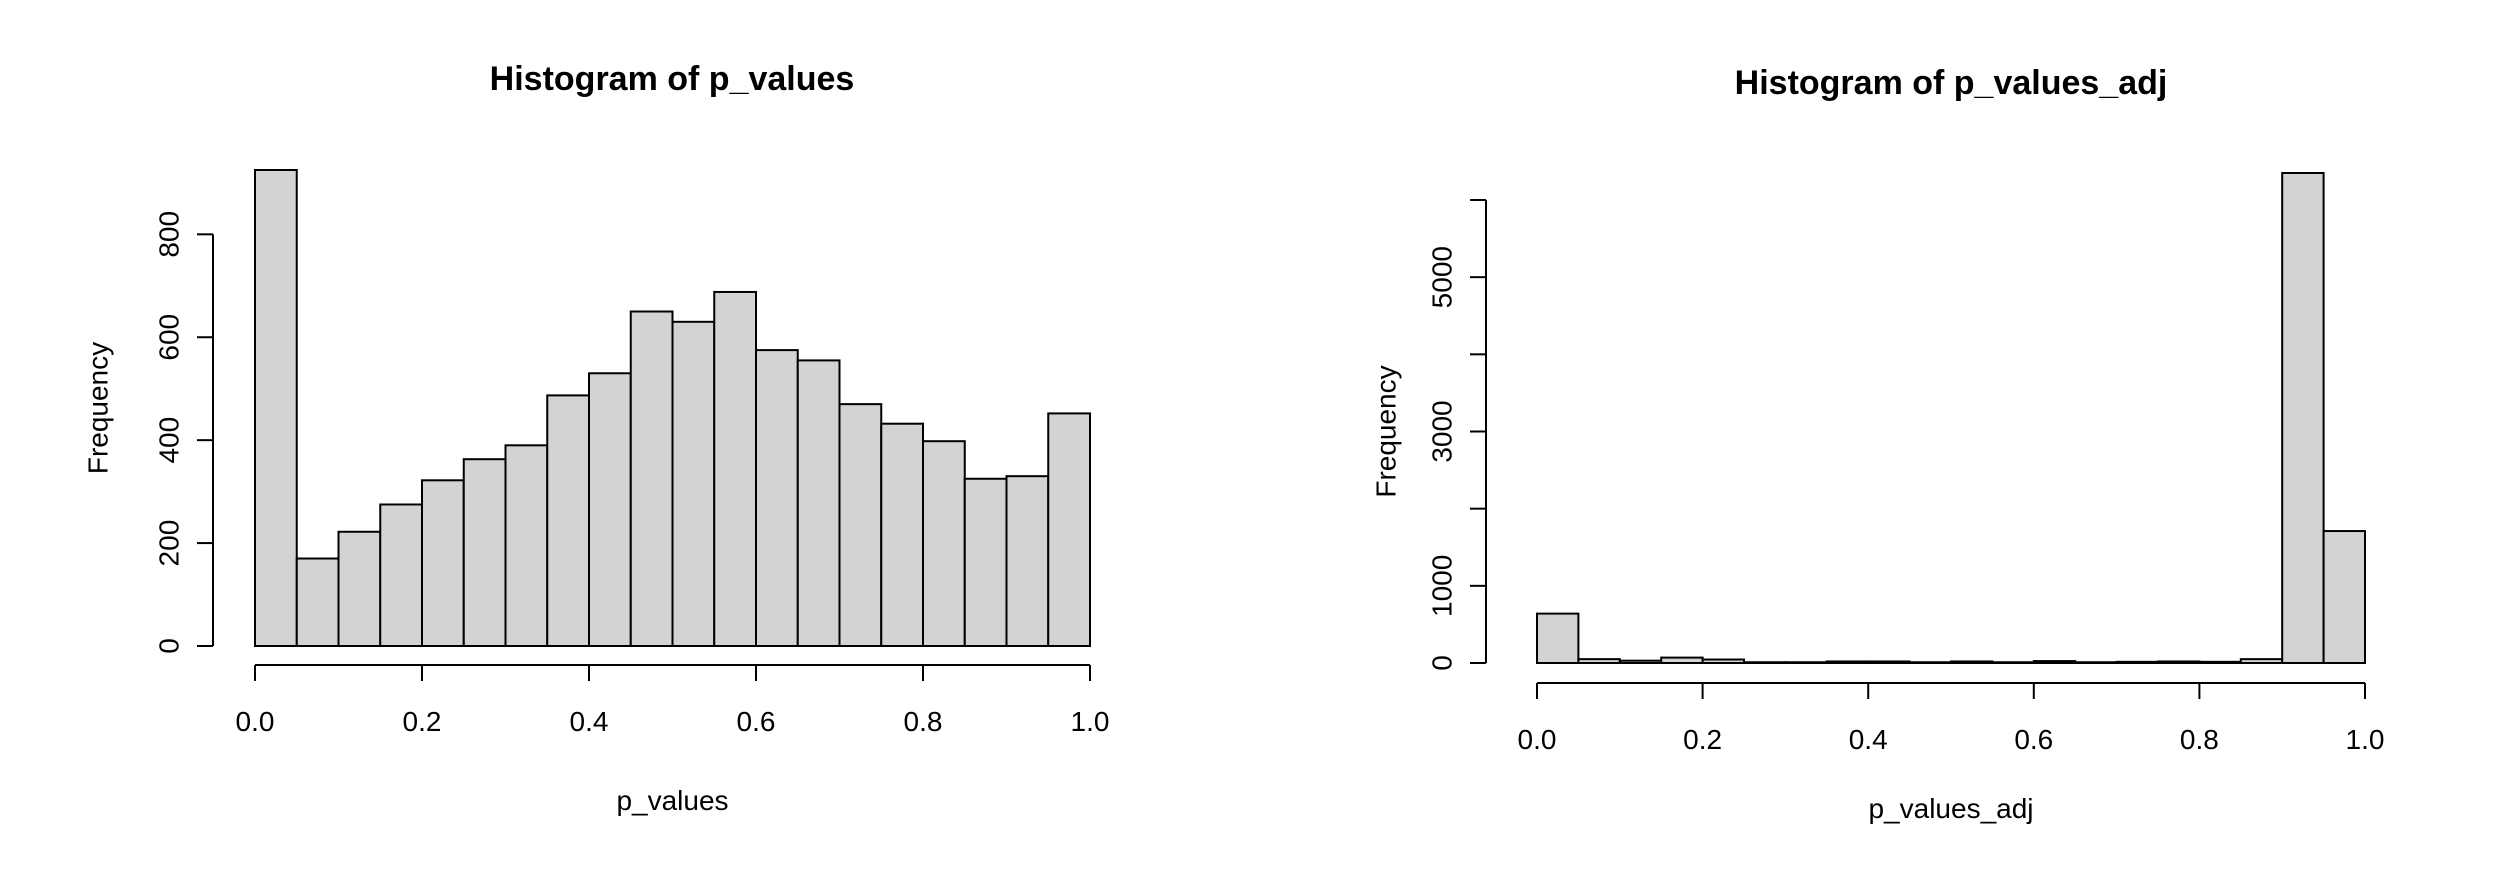 The height and width of the screenshot is (871, 2508). I want to click on y-tick-label: 3000, so click(1441, 431).